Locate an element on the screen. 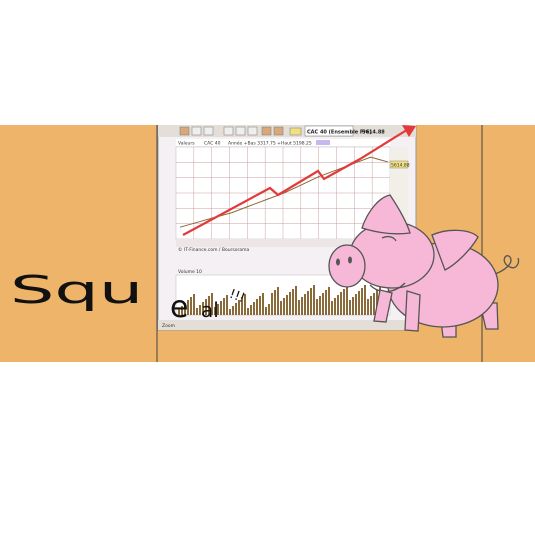 The height and width of the screenshot is (535, 535). footer-label: Zoom is located at coordinates (168, 326).